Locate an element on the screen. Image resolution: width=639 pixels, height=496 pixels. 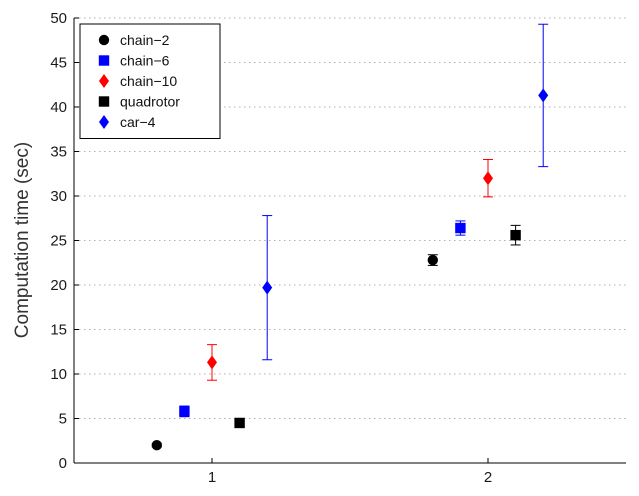
legend: chain−2 chain−6 chain−10 quadrotor car−4 is located at coordinates (150, 81).